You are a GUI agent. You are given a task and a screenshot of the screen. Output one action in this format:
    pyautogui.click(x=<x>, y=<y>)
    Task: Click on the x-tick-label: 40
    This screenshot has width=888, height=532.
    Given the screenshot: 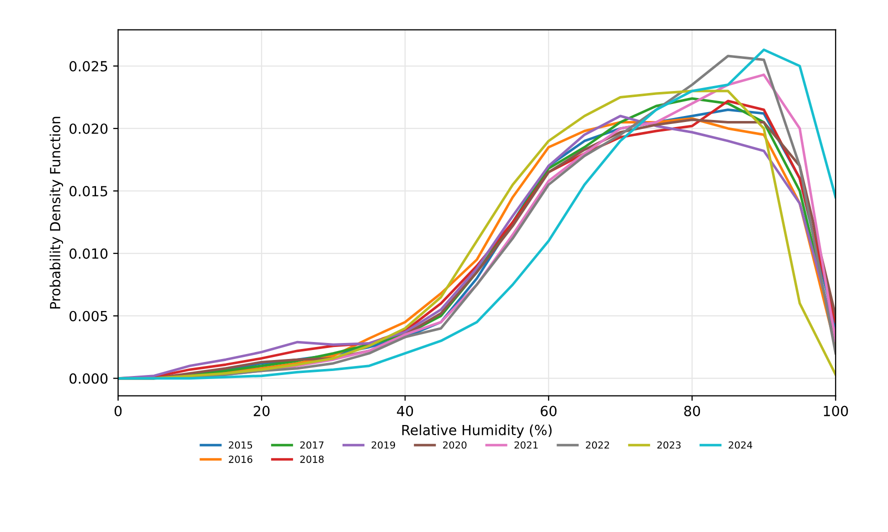 What is the action you would take?
    pyautogui.click(x=405, y=411)
    